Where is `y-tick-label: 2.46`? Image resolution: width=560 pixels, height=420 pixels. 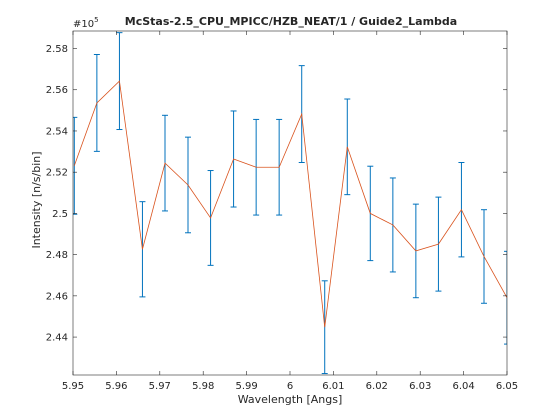
y-tick-label: 2.46 is located at coordinates (57, 296).